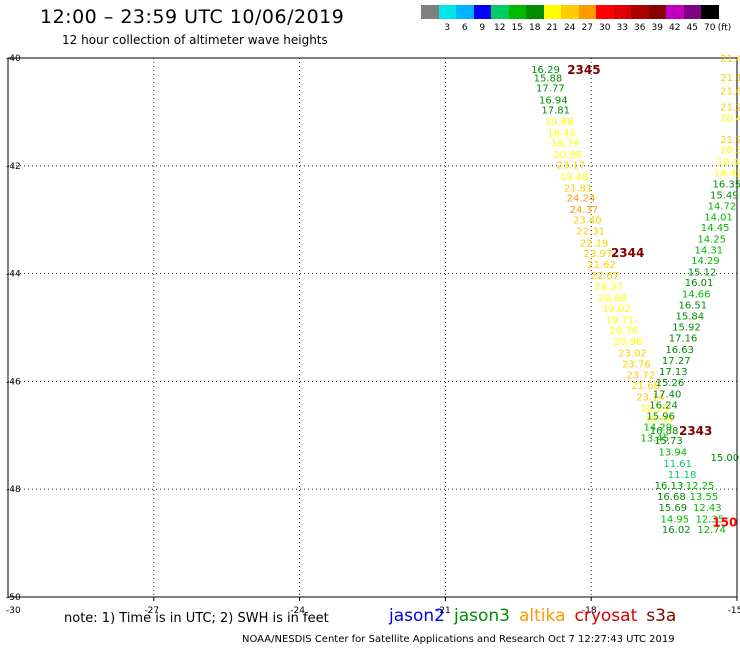 The image size is (740, 650). Describe the element at coordinates (552, 28) in the screenshot. I see `legend-label: 21` at that location.